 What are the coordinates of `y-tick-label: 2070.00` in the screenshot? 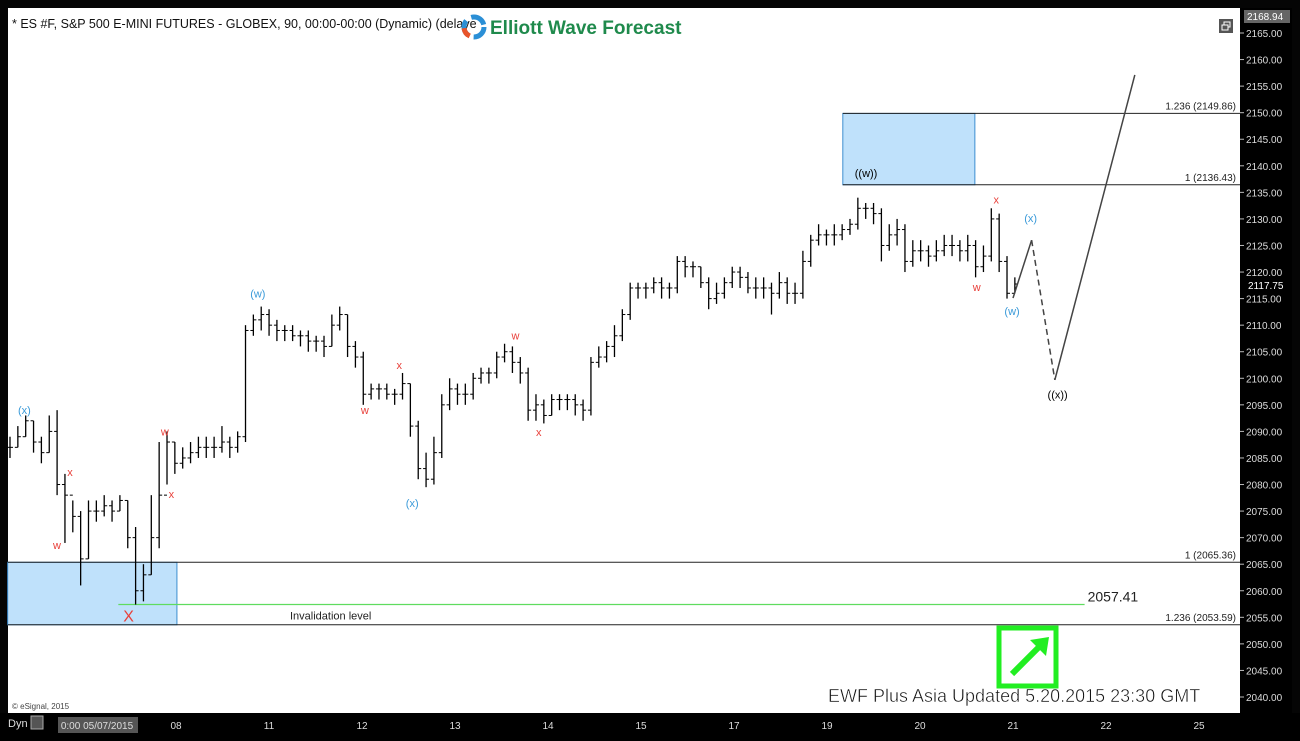 It's located at (1264, 539).